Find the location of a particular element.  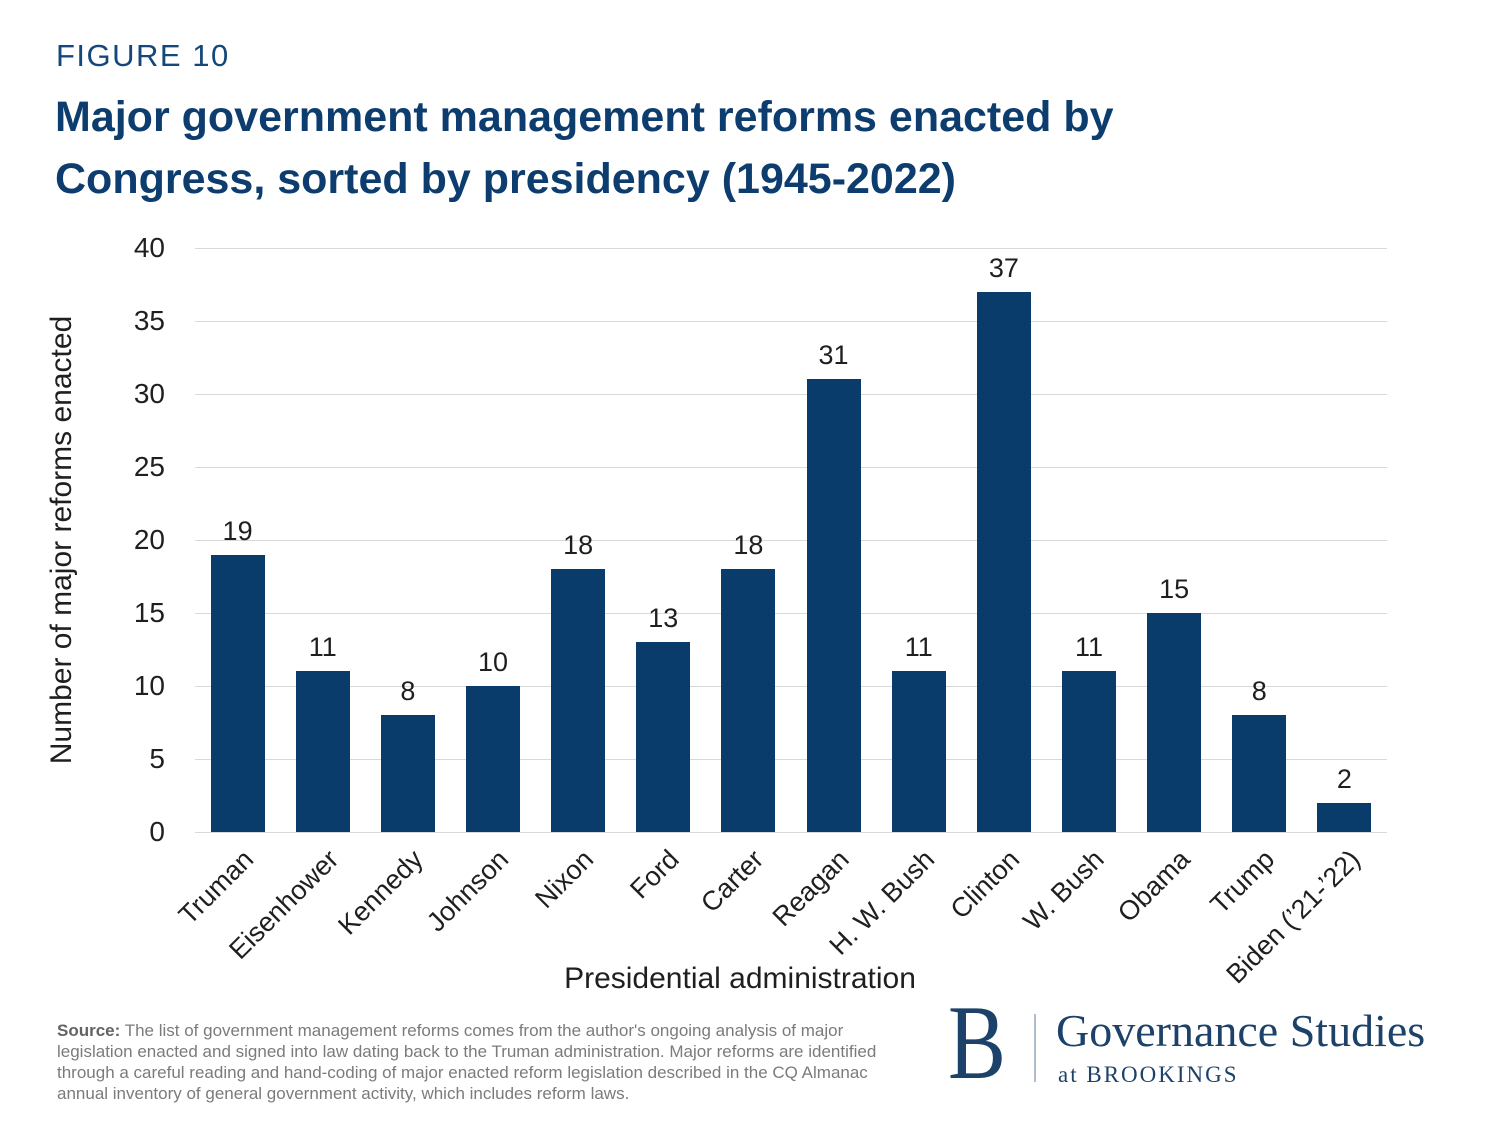

bar-Obama is located at coordinates (1174, 722).